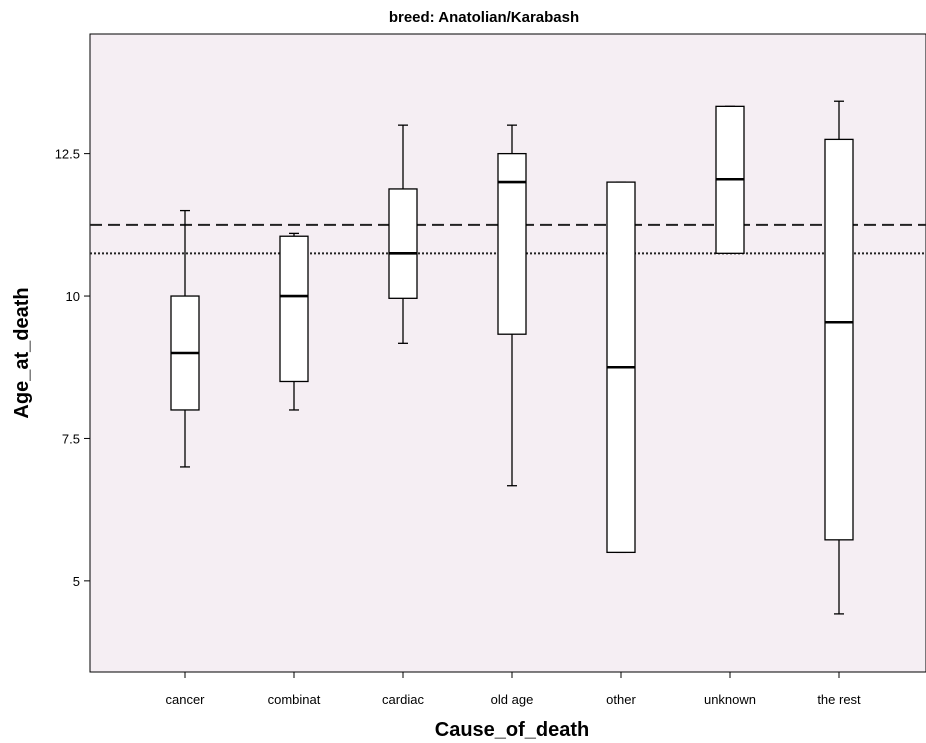 This screenshot has width=926, height=743. I want to click on chart-title: breed: Anatolian/Karabash, so click(484, 17).